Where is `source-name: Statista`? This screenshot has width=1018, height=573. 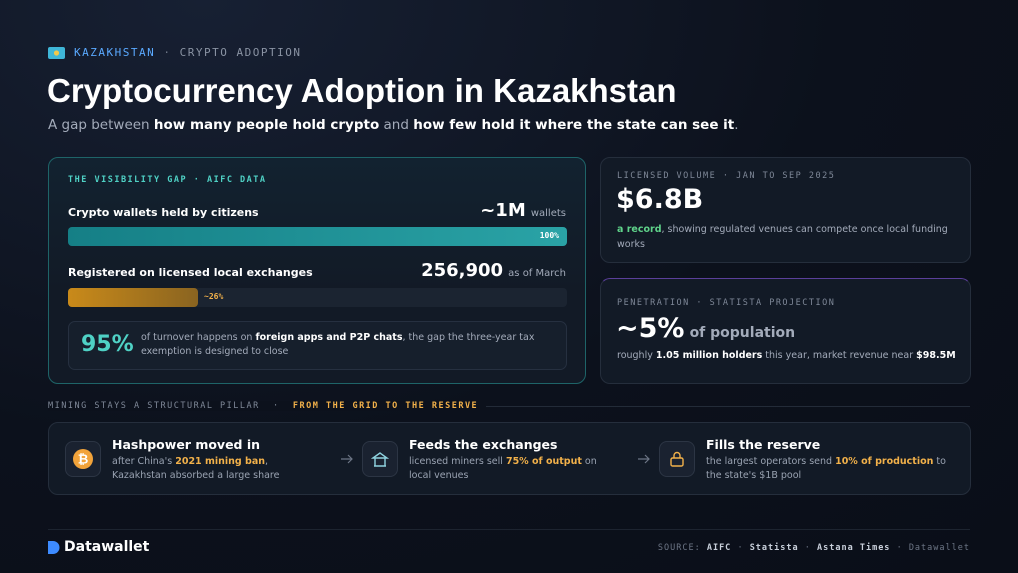
source-name: Statista is located at coordinates (774, 548).